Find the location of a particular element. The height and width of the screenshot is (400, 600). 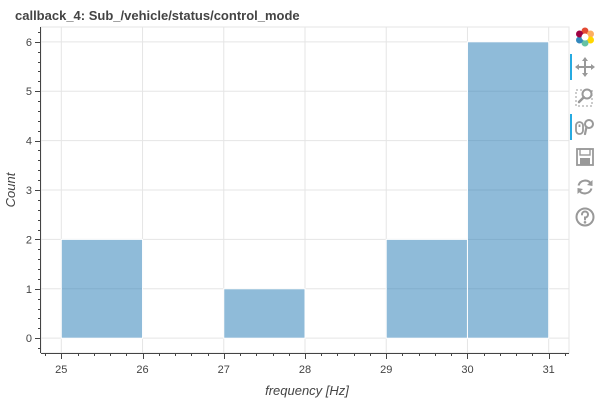

x-tick-label: 31 is located at coordinates (549, 370).